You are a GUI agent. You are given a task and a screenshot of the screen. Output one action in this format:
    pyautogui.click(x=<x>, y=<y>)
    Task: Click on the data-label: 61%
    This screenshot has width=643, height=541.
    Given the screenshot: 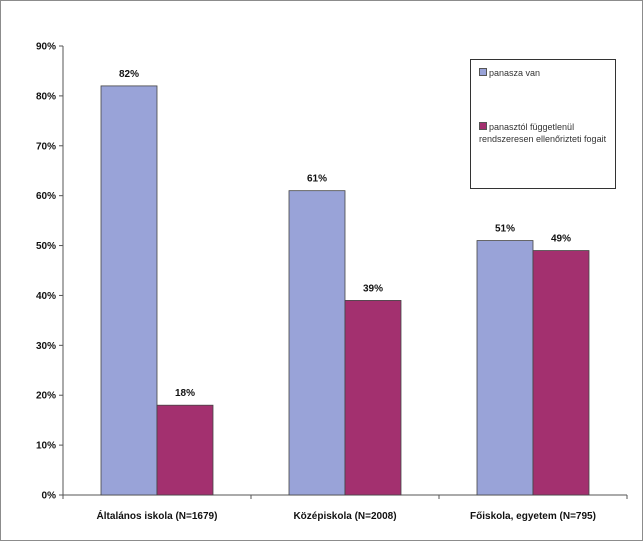 What is the action you would take?
    pyautogui.click(x=317, y=179)
    